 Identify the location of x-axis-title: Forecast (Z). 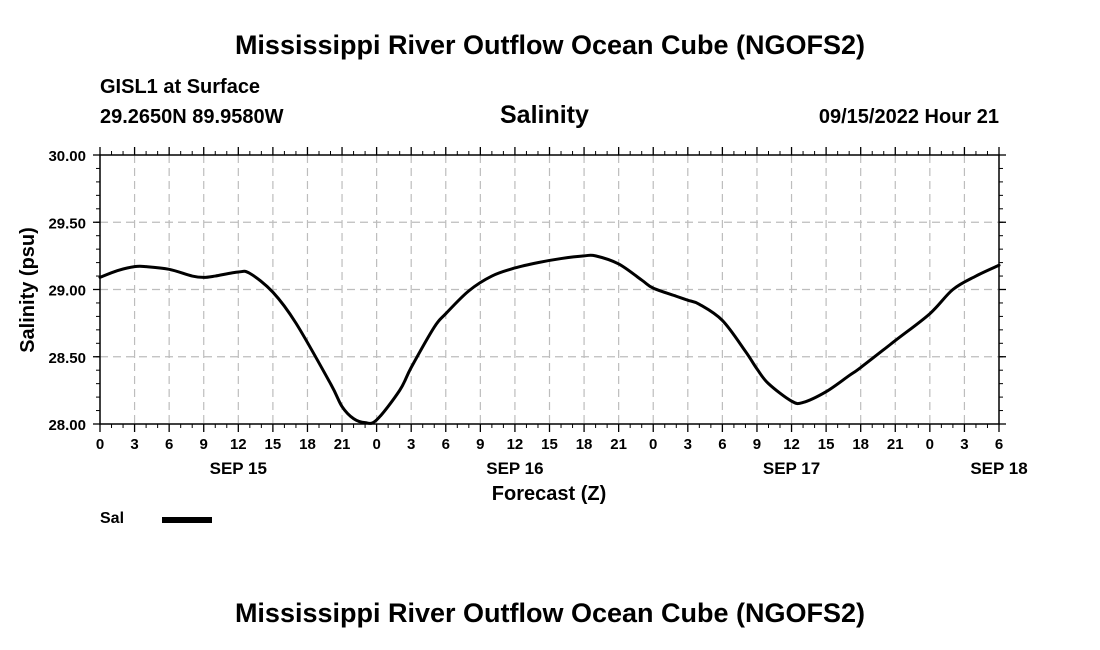
(549, 494).